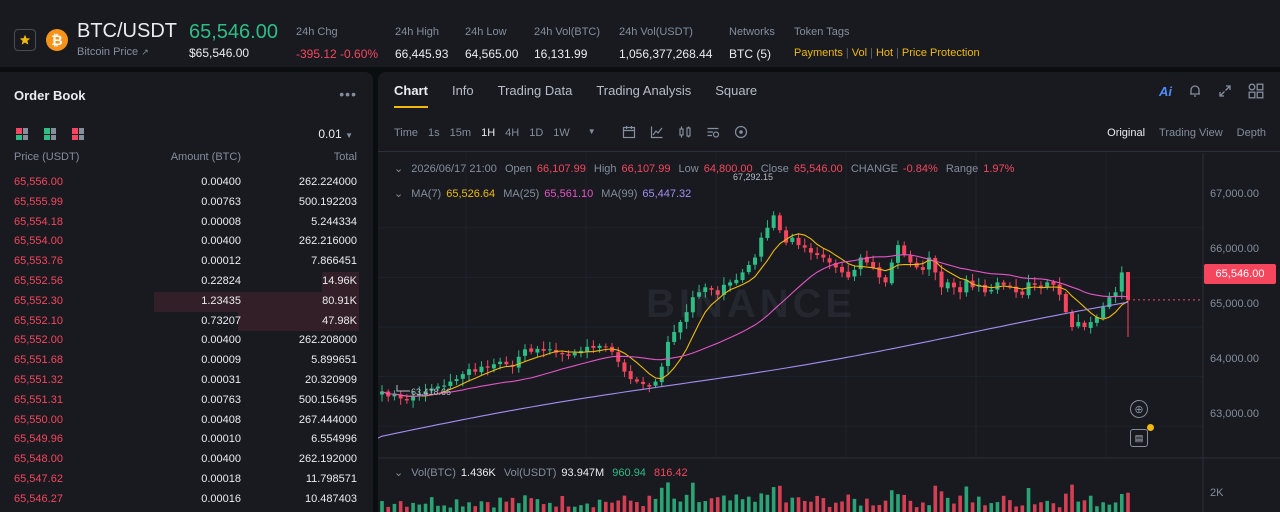 This screenshot has height=512, width=1280. I want to click on layout-grid-icon, so click(1256, 91).